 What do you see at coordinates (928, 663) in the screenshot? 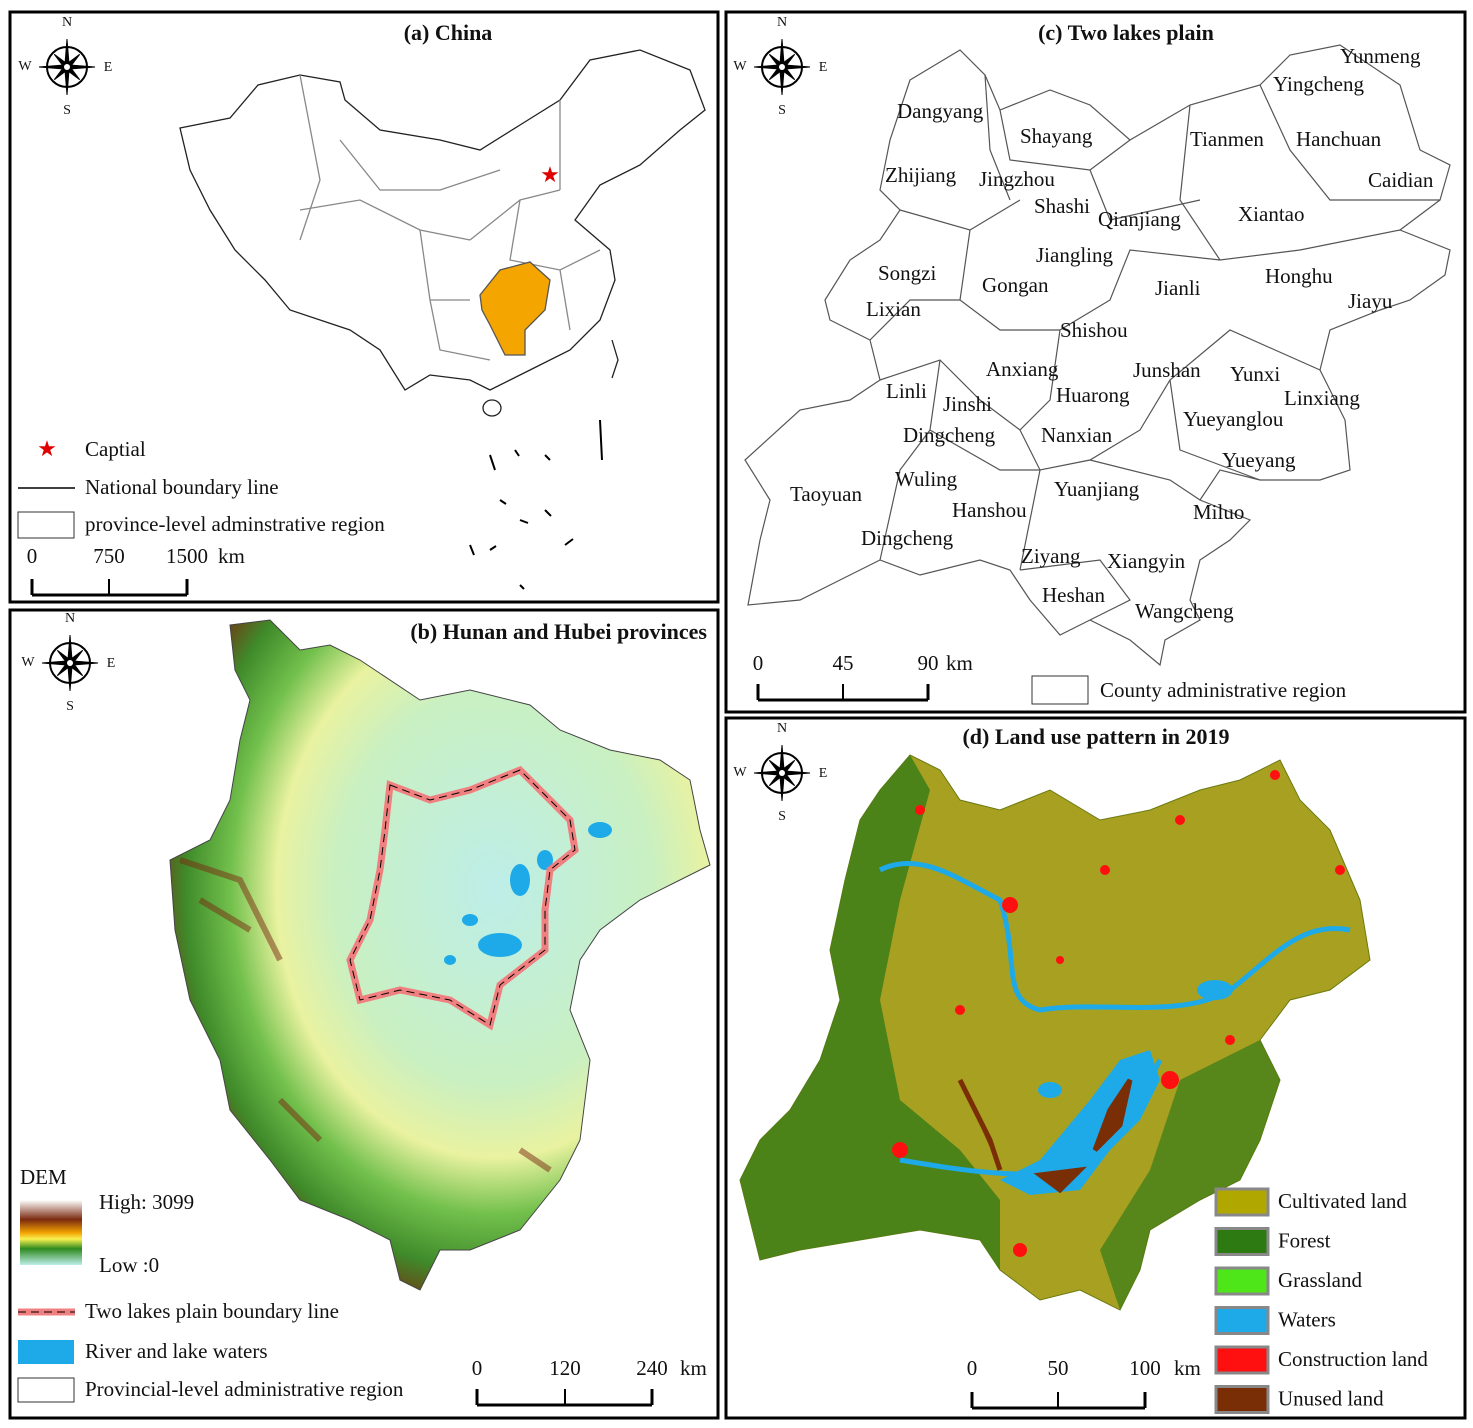
I see `scale-label: 90` at bounding box center [928, 663].